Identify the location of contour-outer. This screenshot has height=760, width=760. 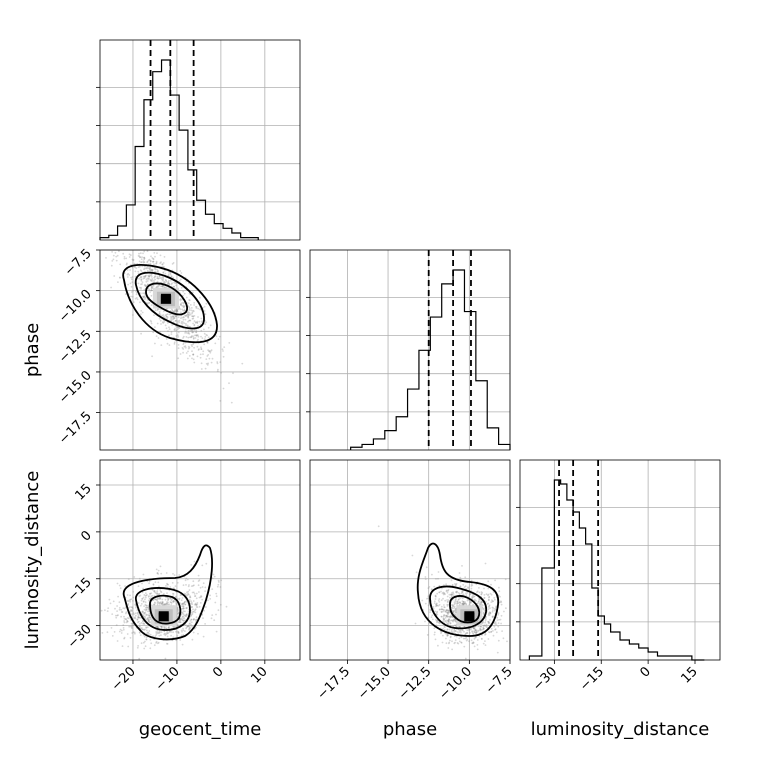
(167, 592).